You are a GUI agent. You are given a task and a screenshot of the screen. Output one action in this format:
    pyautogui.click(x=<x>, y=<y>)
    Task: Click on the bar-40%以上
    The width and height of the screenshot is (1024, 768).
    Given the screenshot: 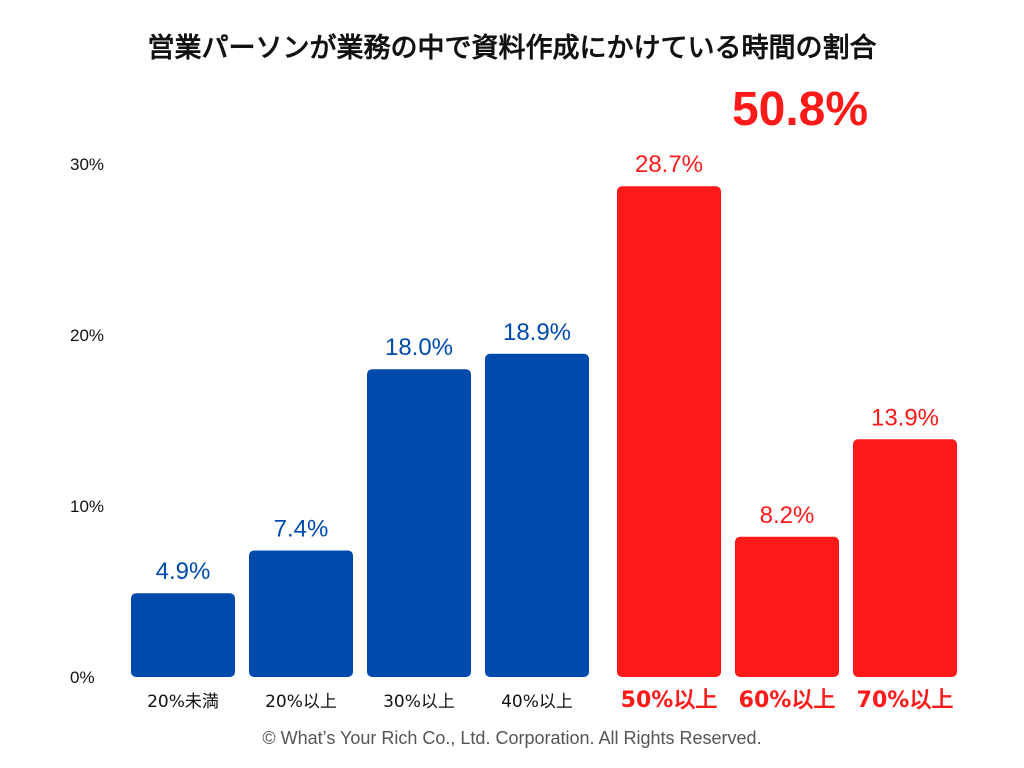 What is the action you would take?
    pyautogui.click(x=537, y=515)
    